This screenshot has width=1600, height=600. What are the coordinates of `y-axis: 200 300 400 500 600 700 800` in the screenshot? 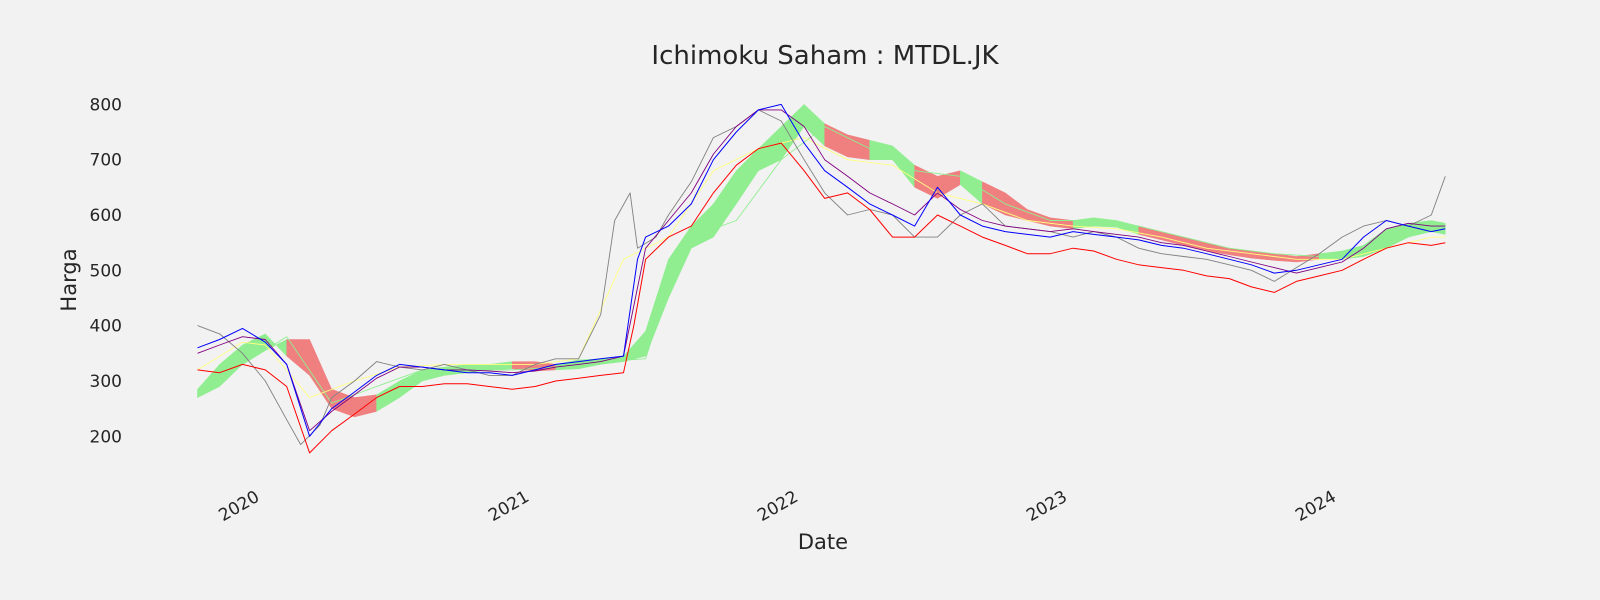 It's located at (106, 271).